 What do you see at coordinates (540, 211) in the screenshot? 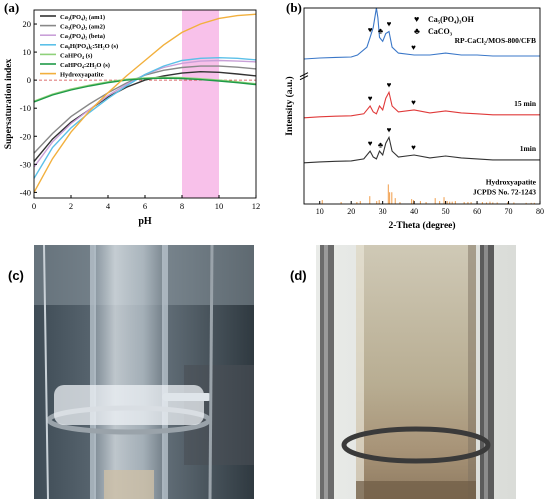
I see `x-tick-label: 80` at bounding box center [540, 211].